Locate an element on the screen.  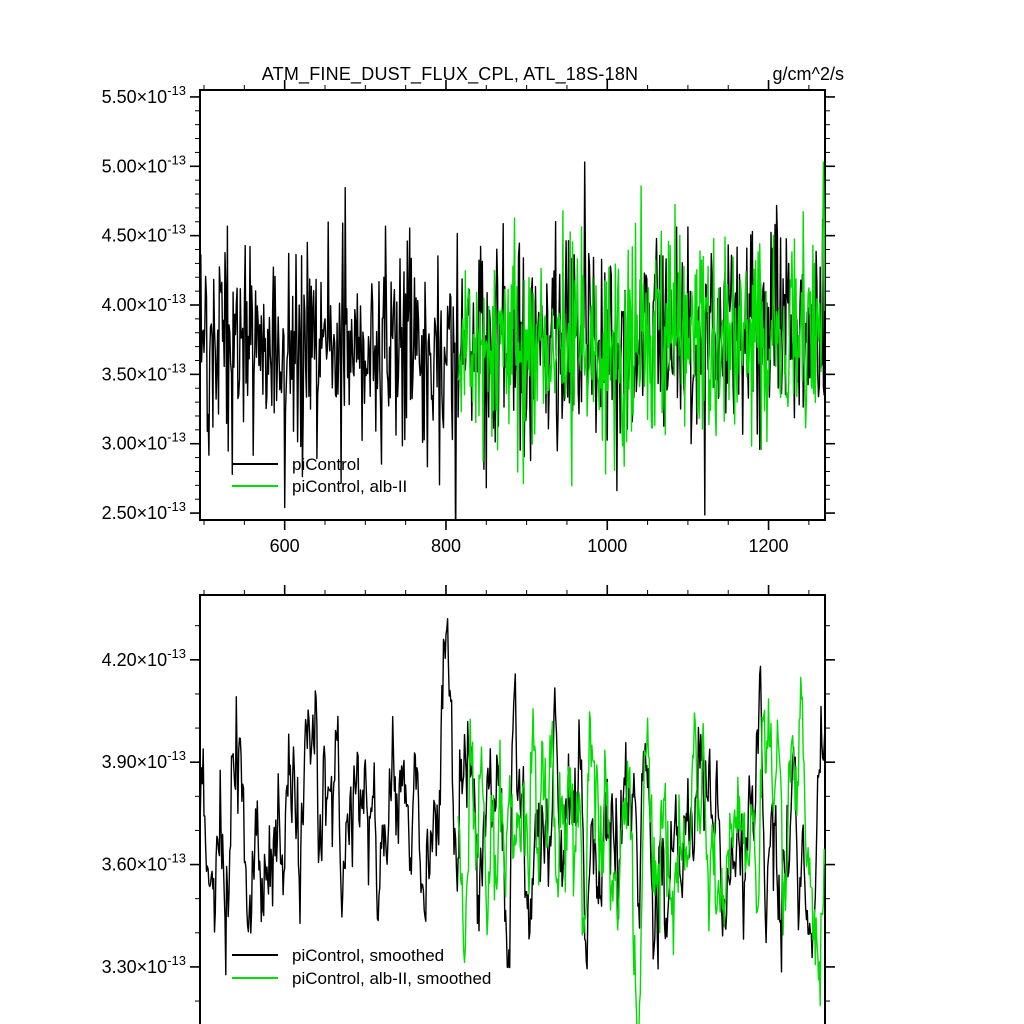
legend-label-picontrol-alb-ii: piControl, alb-II is located at coordinates (349, 486).